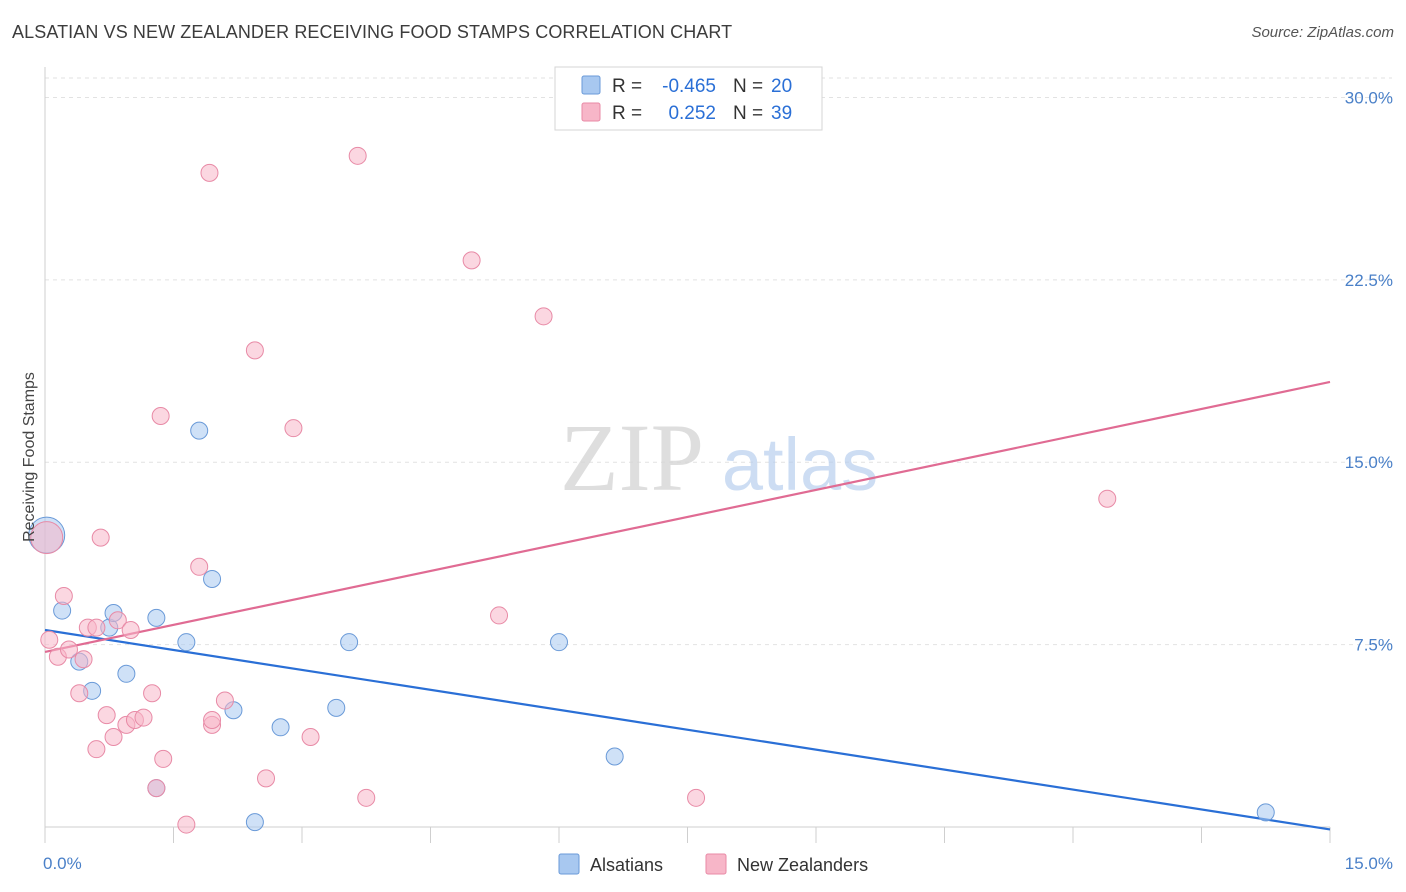 Image resolution: width=1406 pixels, height=892 pixels. Describe the element at coordinates (781, 113) in the screenshot. I see `legend-n-value-2: 39` at that location.